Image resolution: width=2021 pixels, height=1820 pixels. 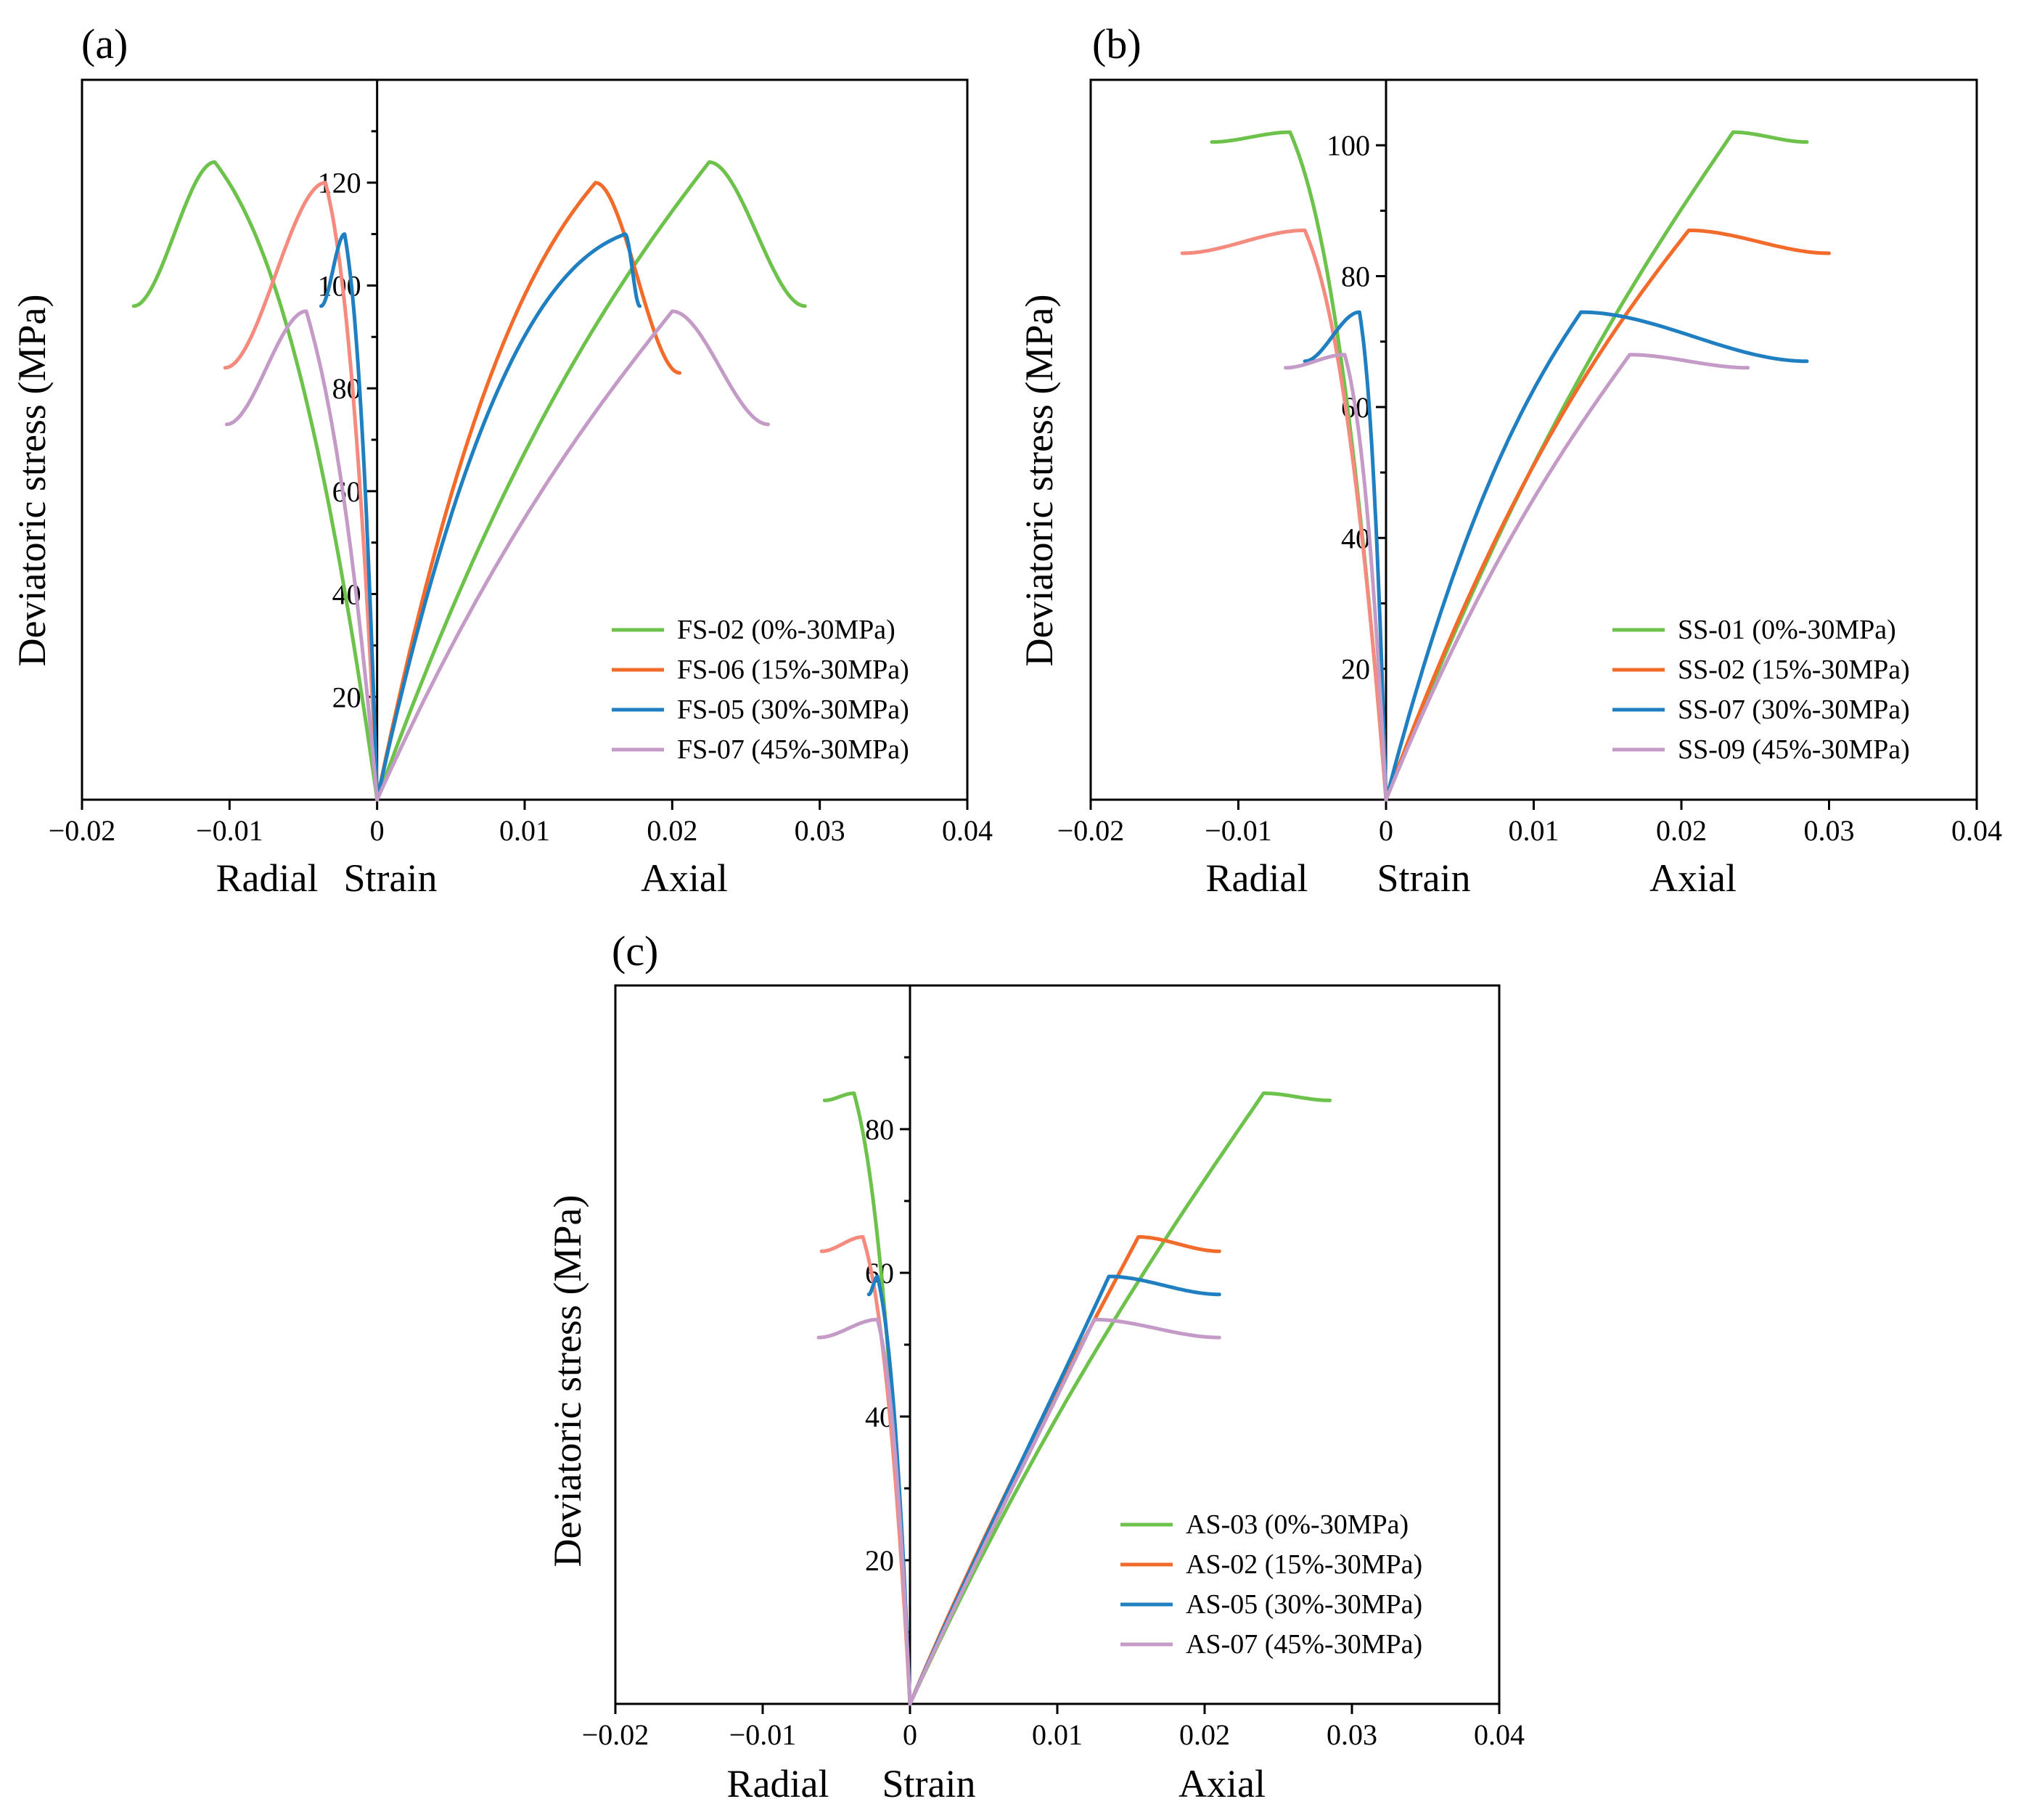 I want to click on panel-label: (c), so click(x=635, y=951).